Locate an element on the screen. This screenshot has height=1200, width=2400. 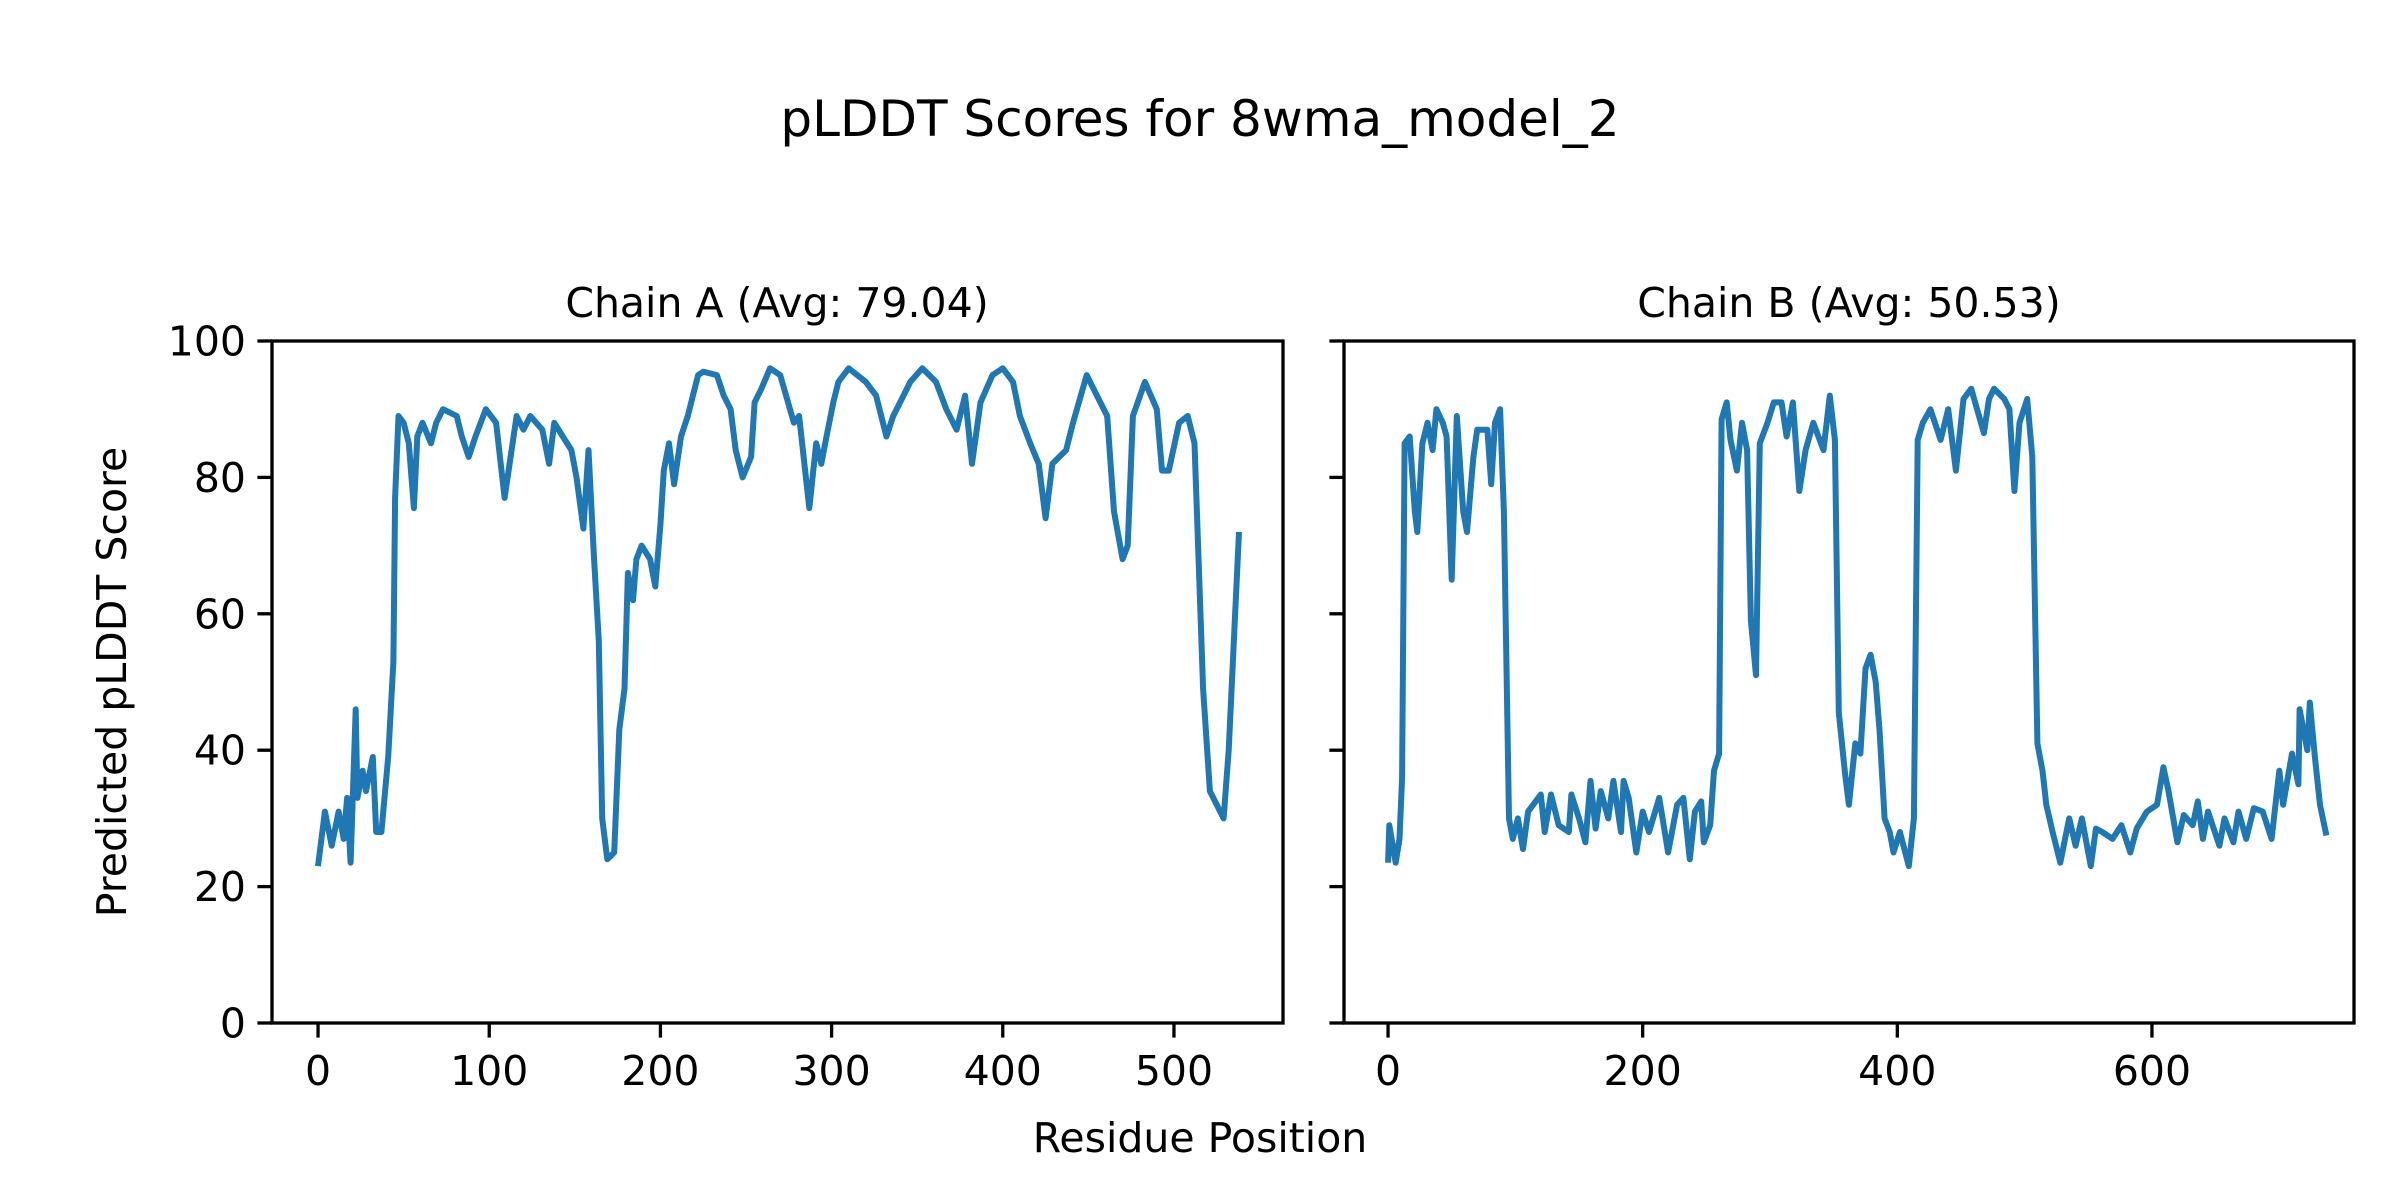
x-tick-label: 300 is located at coordinates (831, 1071).